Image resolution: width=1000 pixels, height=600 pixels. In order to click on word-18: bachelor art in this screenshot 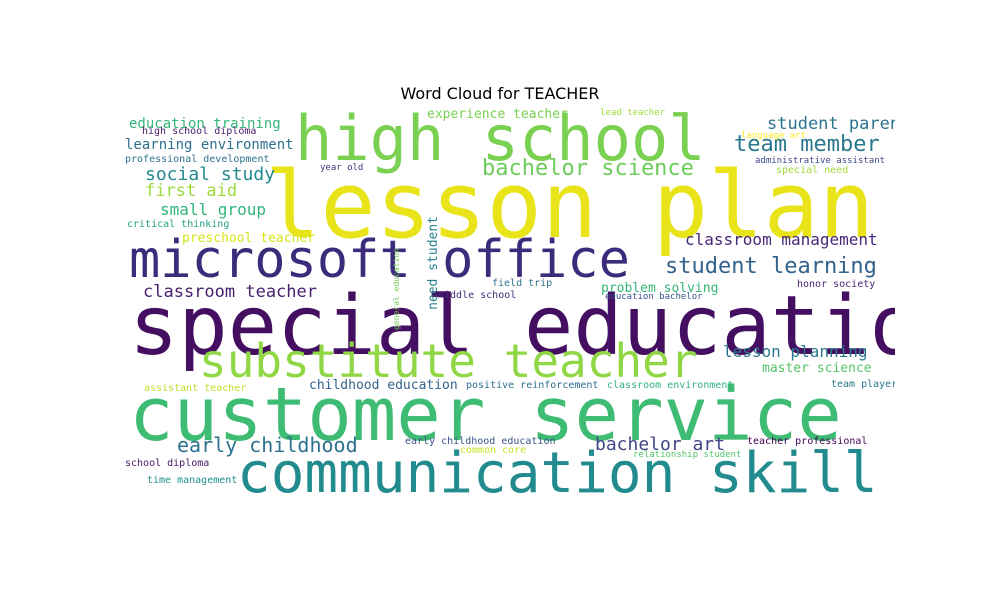, I will do `click(660, 444)`.